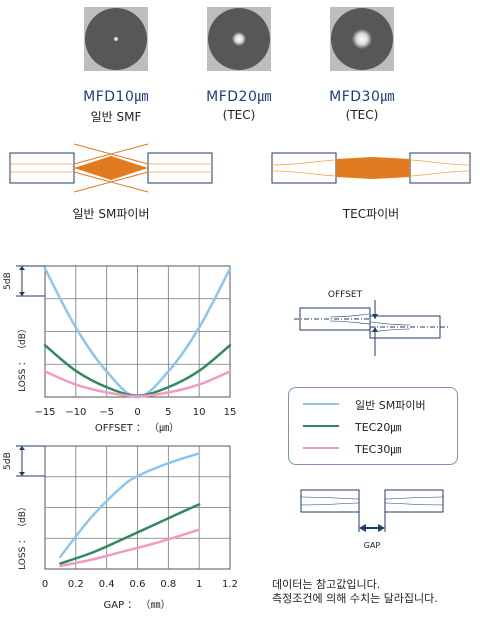  What do you see at coordinates (321, 404) in the screenshot?
I see `legend-swatch-sm` at bounding box center [321, 404].